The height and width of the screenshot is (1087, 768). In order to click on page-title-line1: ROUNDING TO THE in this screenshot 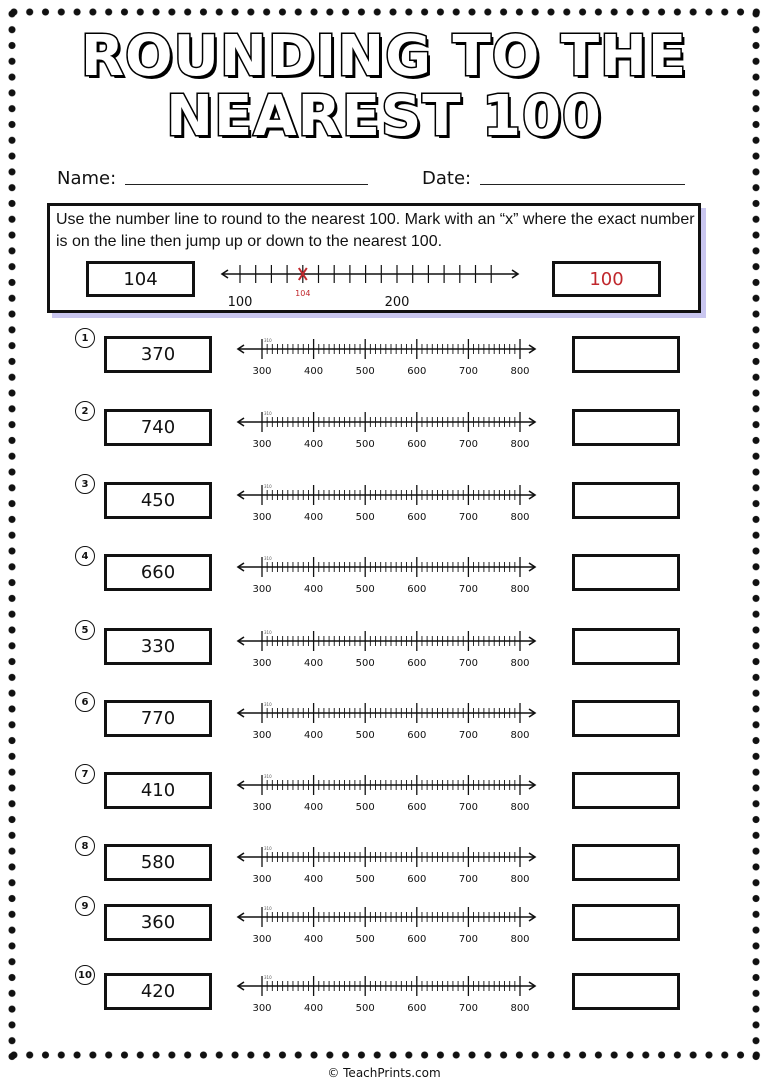, I will do `click(383, 56)`.